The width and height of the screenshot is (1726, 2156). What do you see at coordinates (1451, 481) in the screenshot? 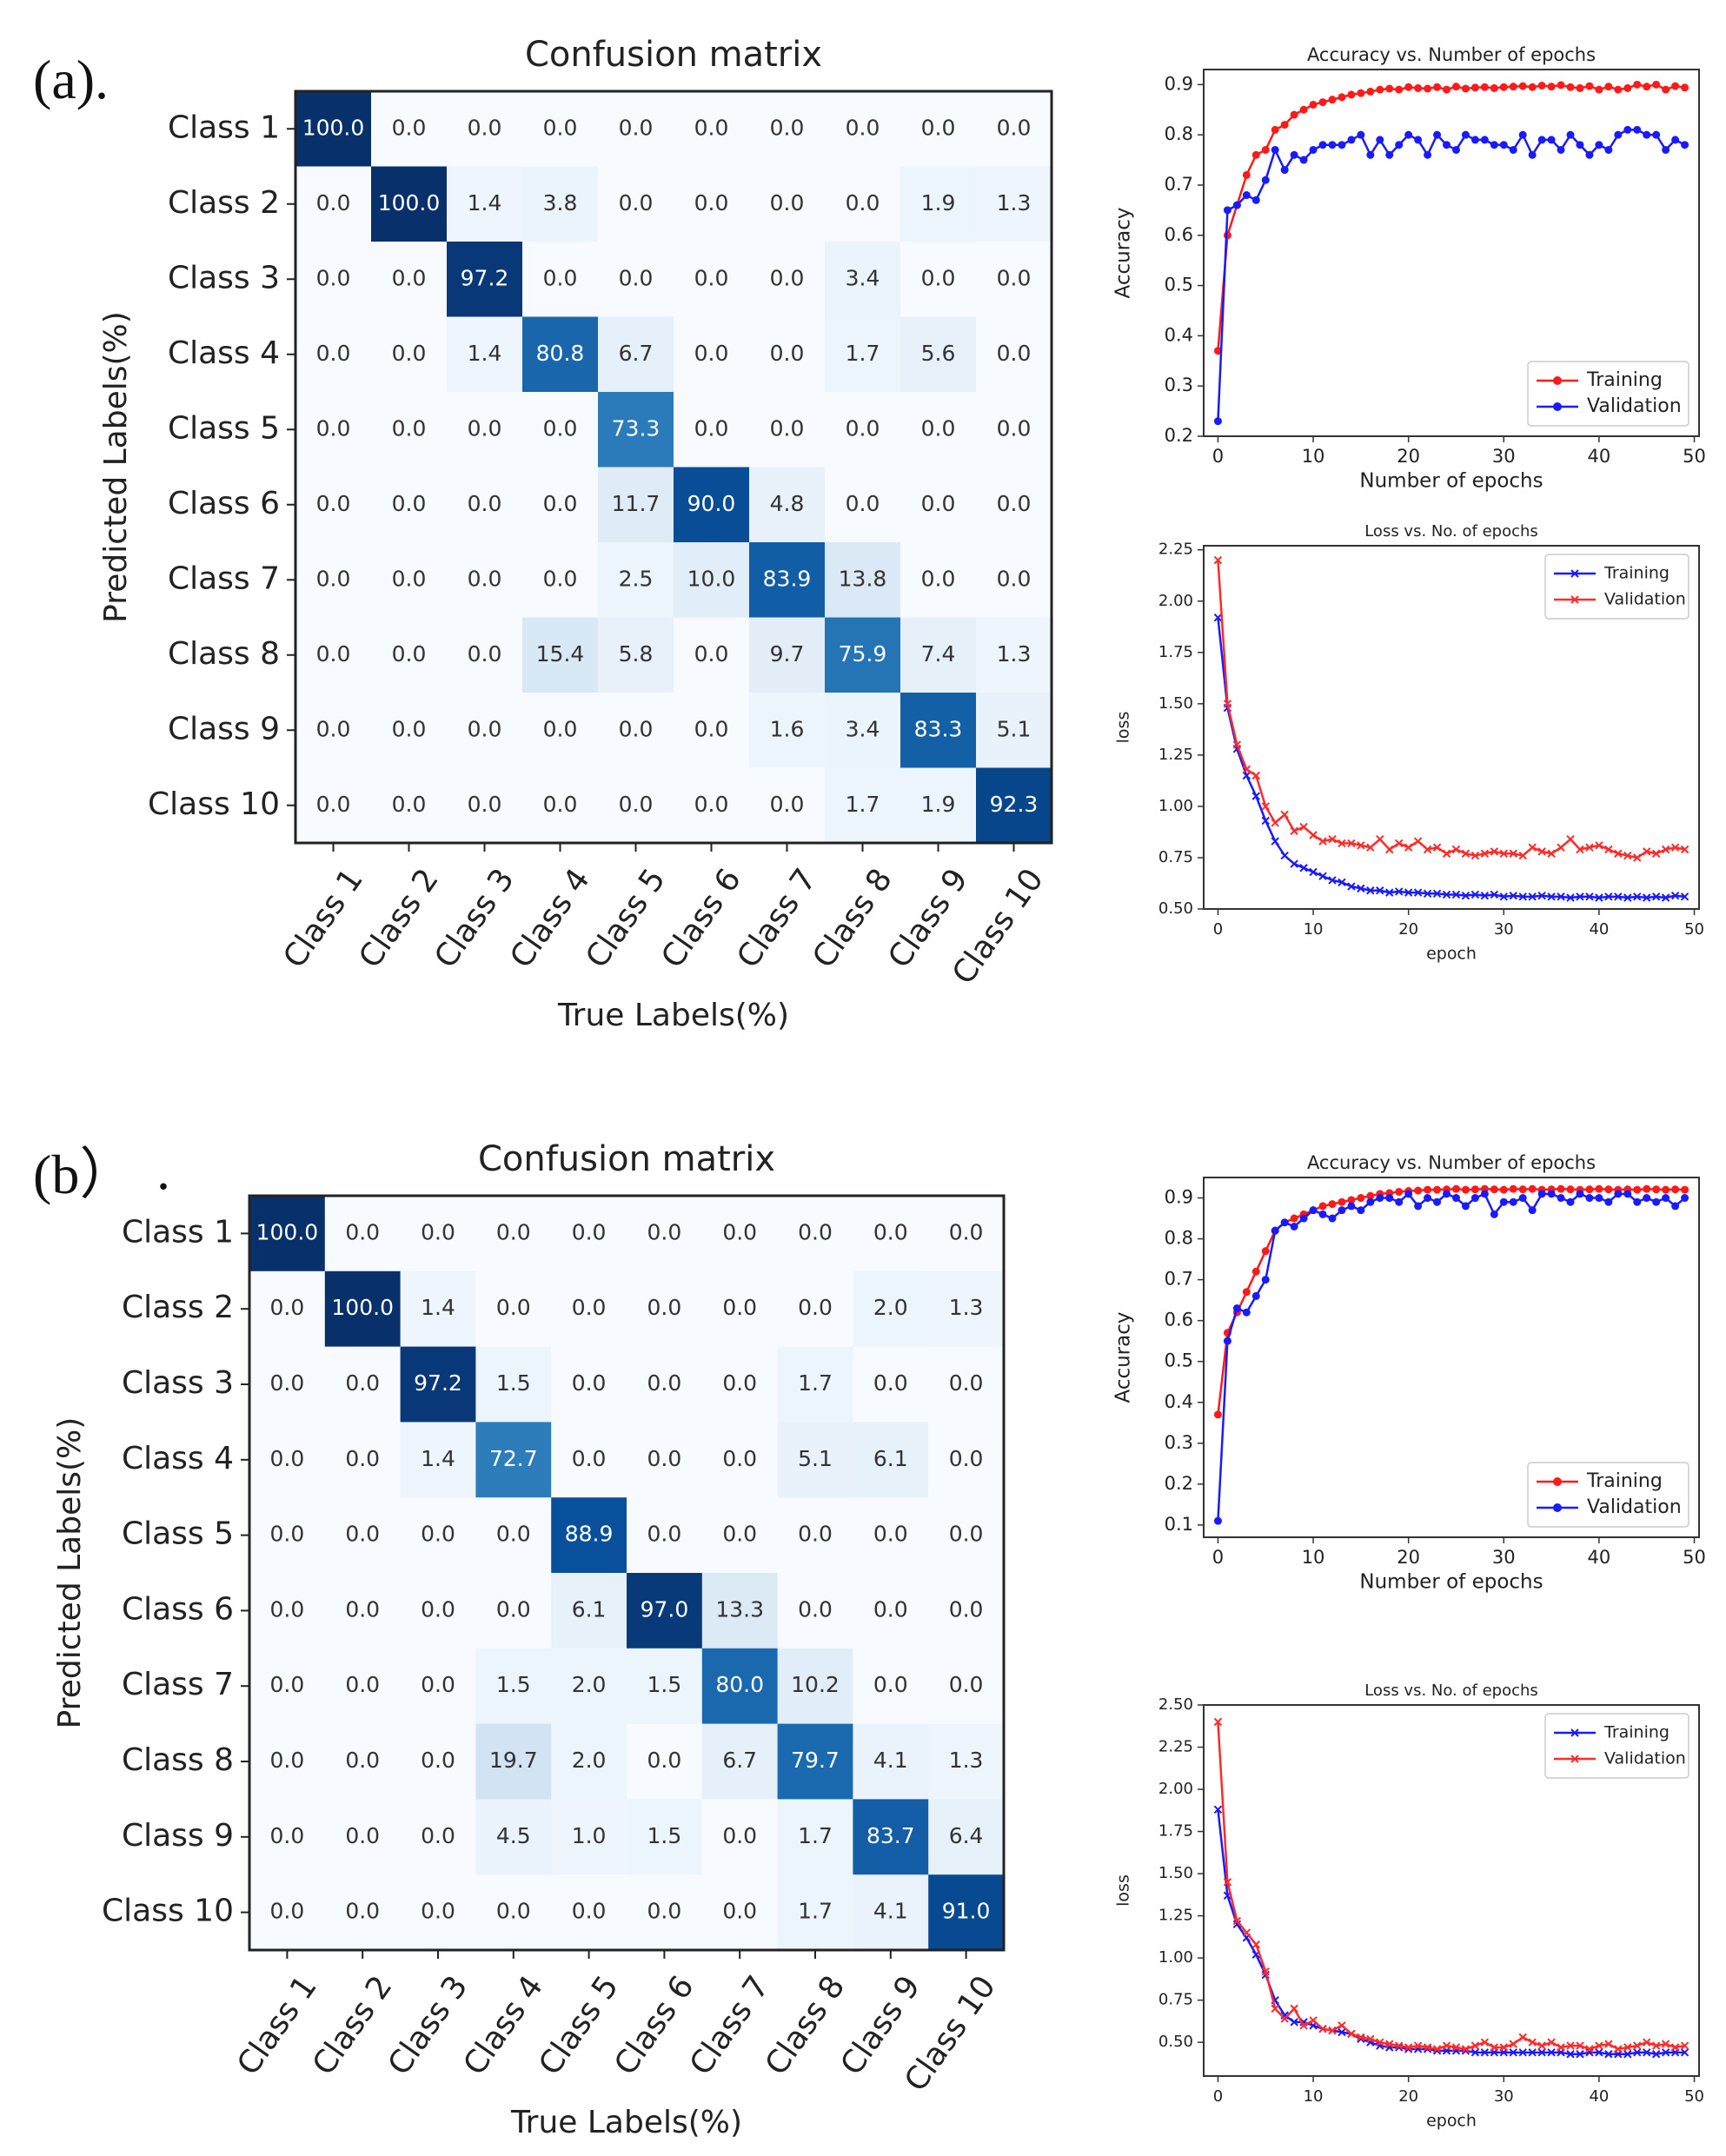
I see `x-axis-label: Number of epochs` at bounding box center [1451, 481].